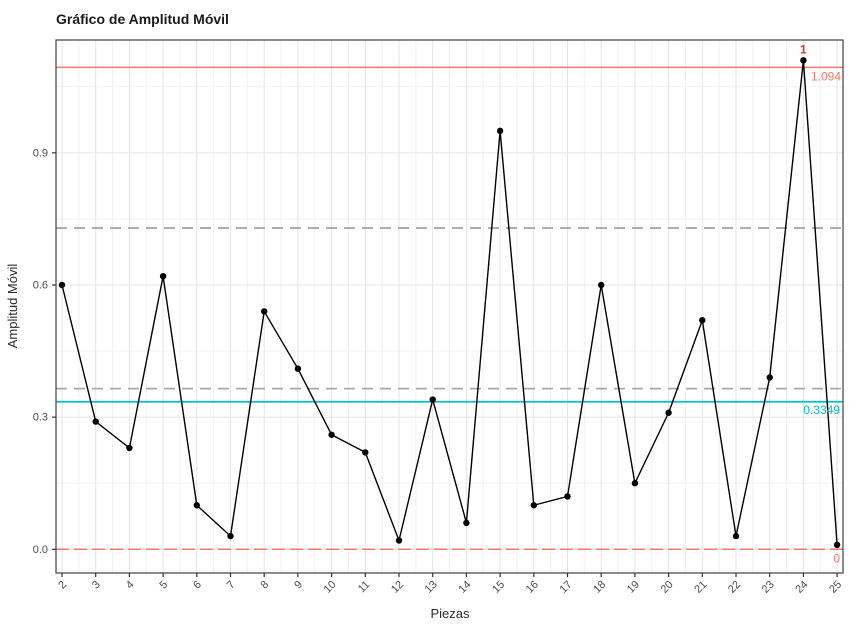  What do you see at coordinates (330, 587) in the screenshot?
I see `x-tick-label: 10` at bounding box center [330, 587].